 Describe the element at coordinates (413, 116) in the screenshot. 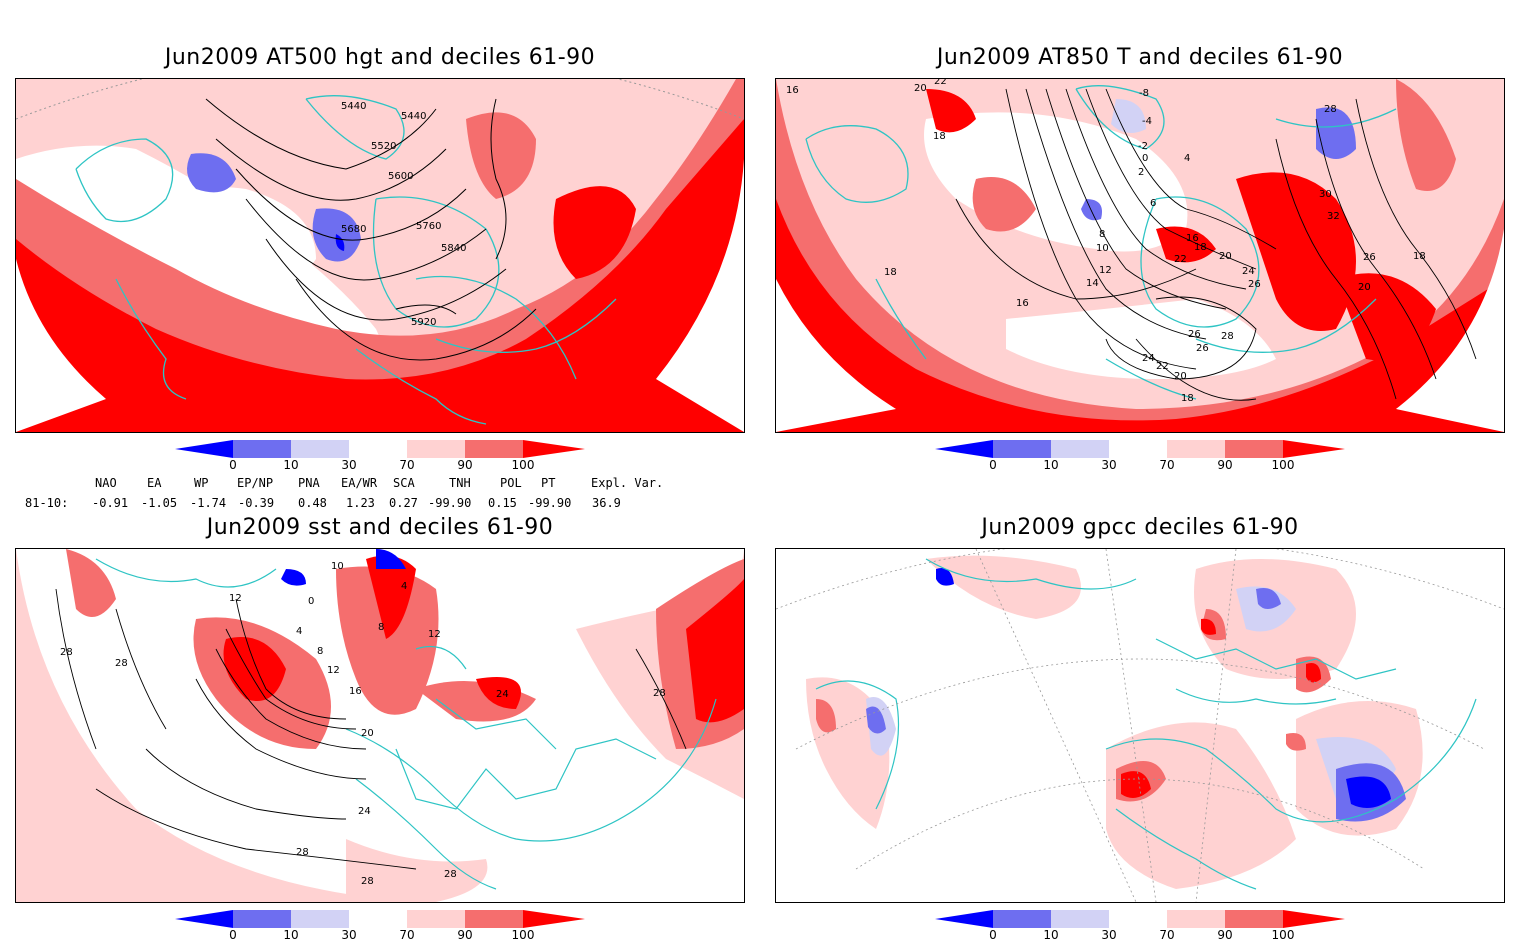

I see `contour-label: 5440` at that location.